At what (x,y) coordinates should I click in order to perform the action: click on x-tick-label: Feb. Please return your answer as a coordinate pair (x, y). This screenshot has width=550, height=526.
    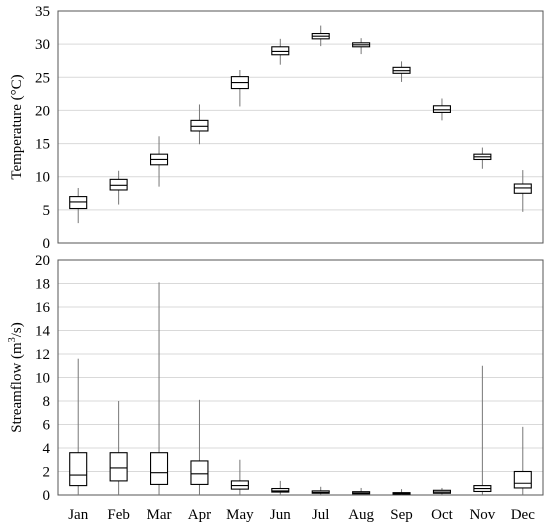
    Looking at the image, I should click on (118, 515).